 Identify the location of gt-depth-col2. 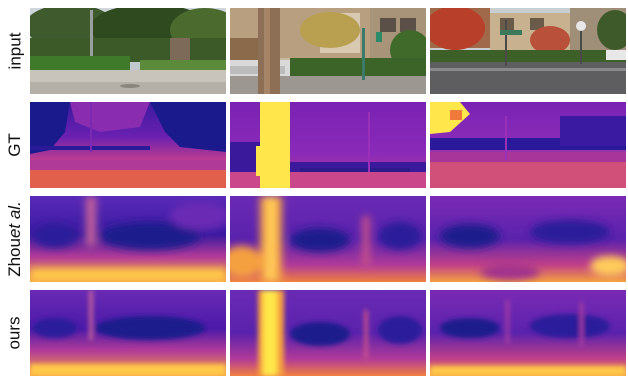
(328, 145).